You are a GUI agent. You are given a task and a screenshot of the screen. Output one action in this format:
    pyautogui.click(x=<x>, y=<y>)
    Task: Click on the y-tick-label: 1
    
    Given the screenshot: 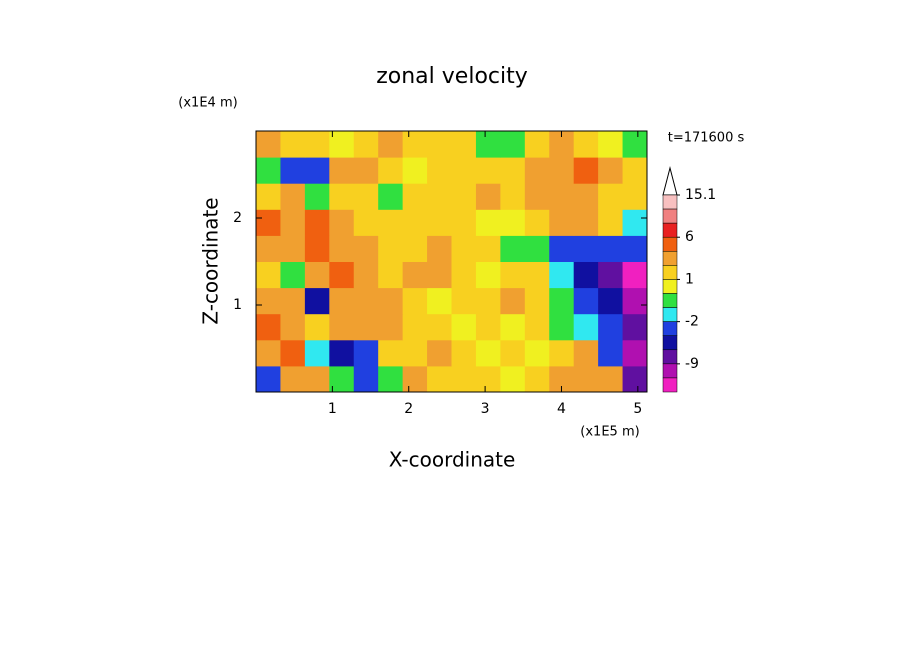 What is the action you would take?
    pyautogui.click(x=237, y=305)
    